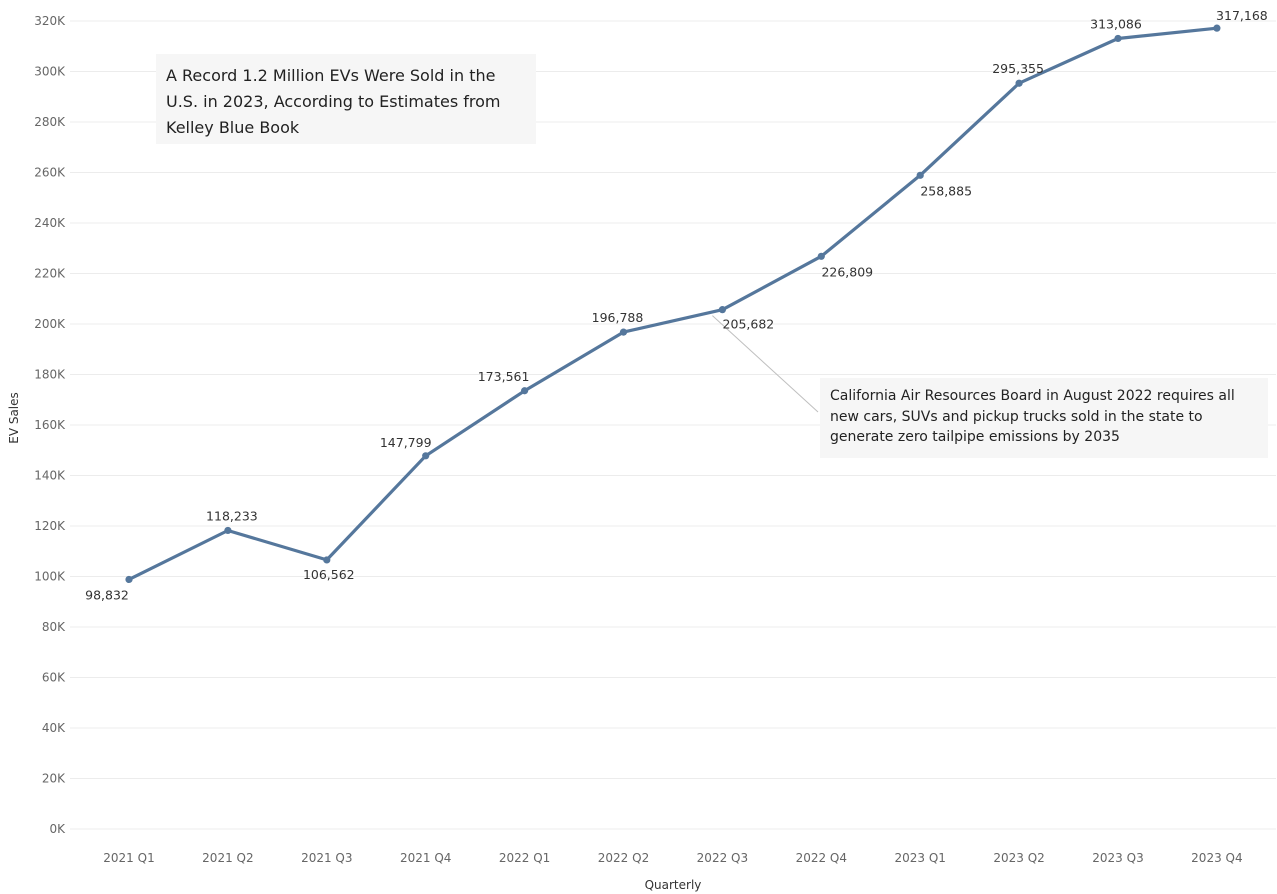 This screenshot has height=894, width=1277. Describe the element at coordinates (50, 577) in the screenshot. I see `y-tick-label: 100K` at that location.